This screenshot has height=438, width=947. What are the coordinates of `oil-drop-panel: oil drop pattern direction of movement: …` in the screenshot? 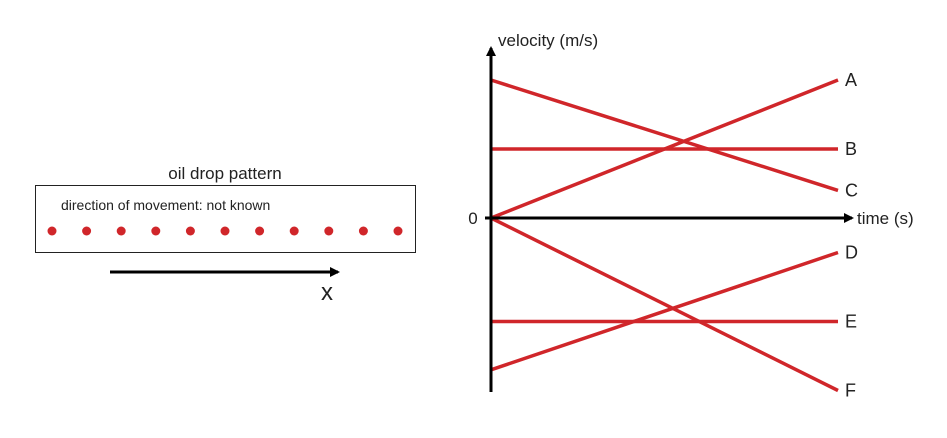 It's located at (225, 235).